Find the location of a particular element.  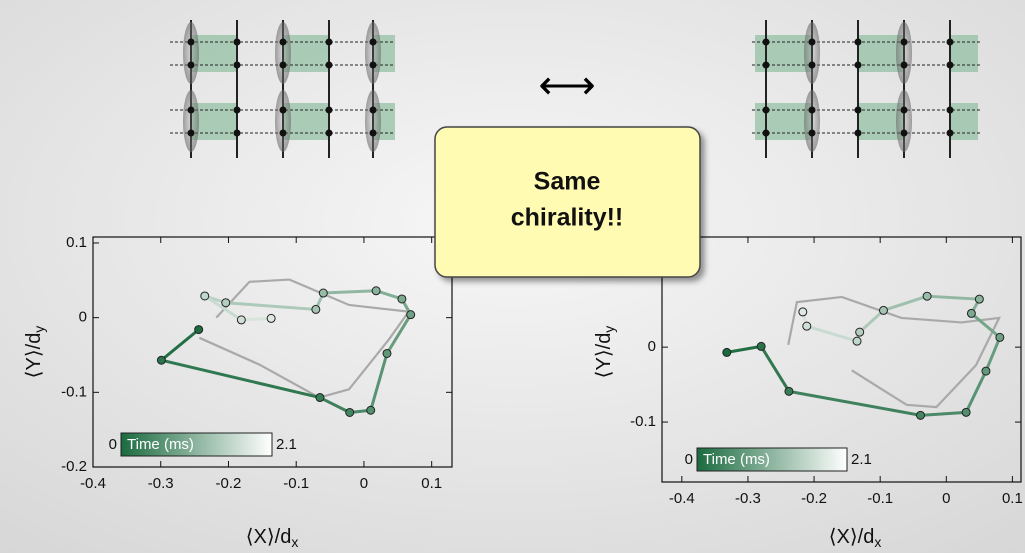

callout-box is located at coordinates (567, 202).